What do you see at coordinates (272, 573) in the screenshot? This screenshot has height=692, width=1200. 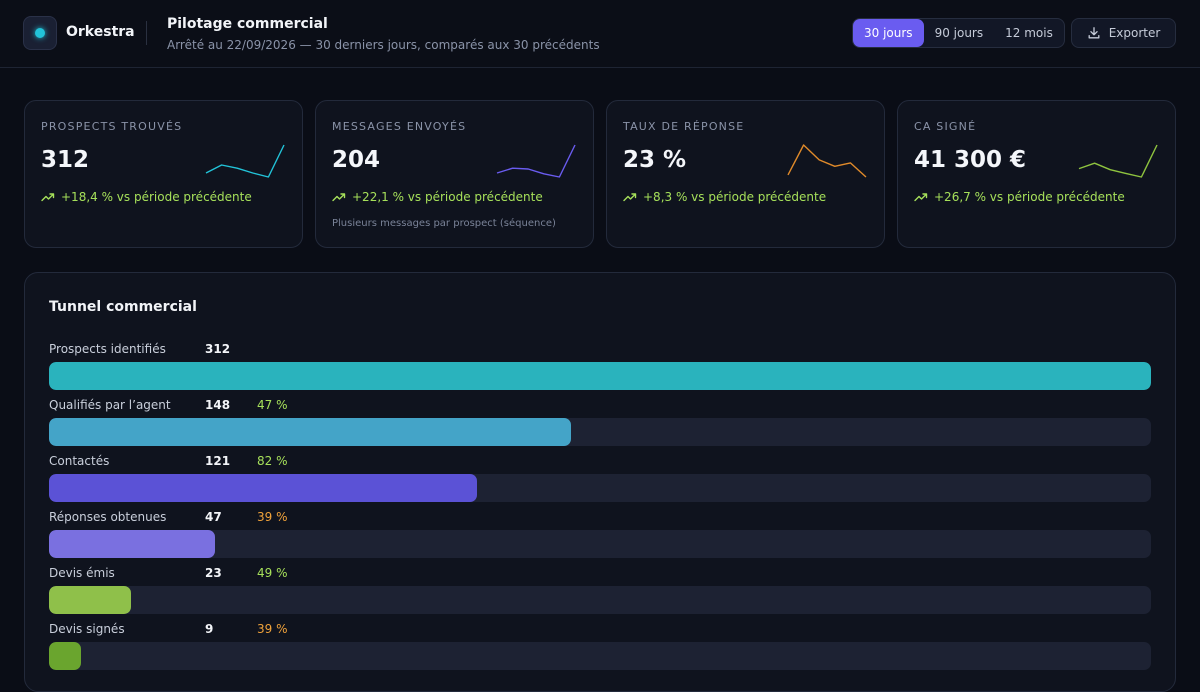 I see `stage-rate: 49 %` at bounding box center [272, 573].